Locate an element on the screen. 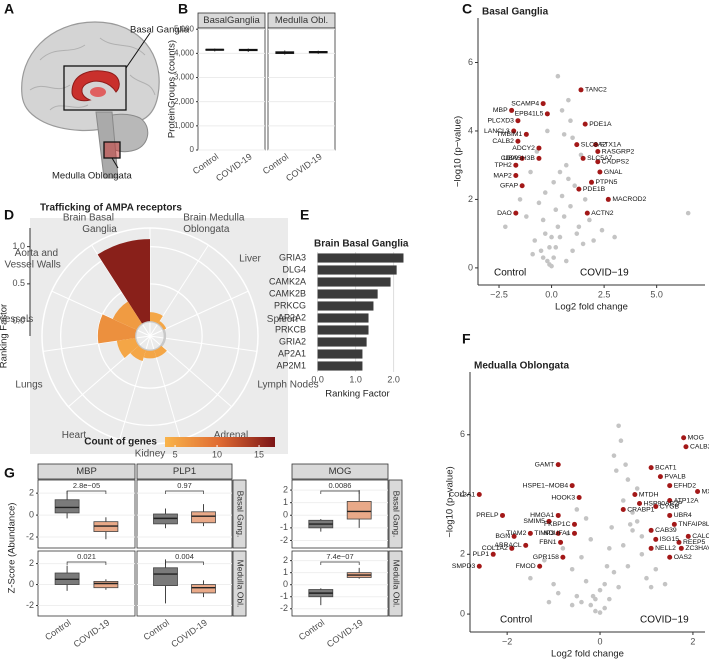 The width and height of the screenshot is (709, 671). y-tick-label: -2 is located at coordinates (30, 605).